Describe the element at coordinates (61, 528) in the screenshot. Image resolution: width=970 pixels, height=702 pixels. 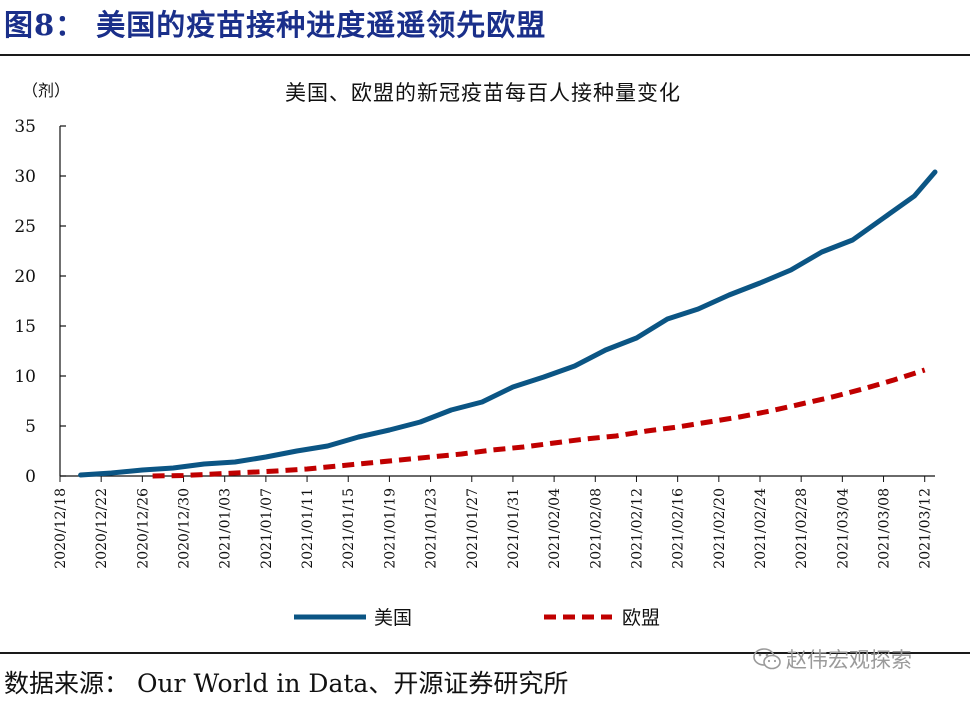
I see `x-tick-label: 2020/12/18` at that location.